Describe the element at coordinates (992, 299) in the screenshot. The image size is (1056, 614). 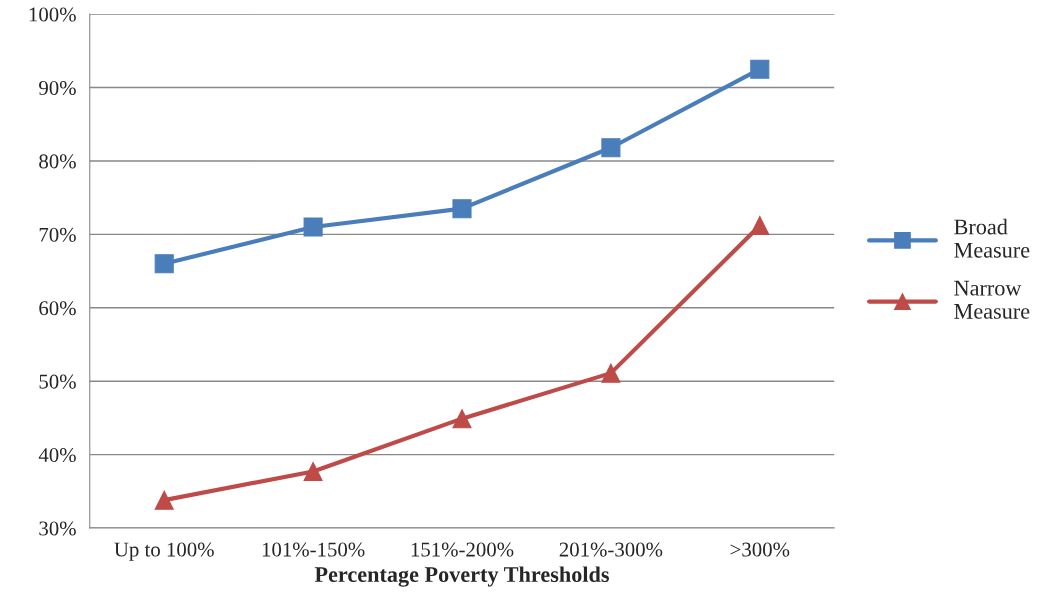
I see `legend-label: Narrow Measure` at that location.